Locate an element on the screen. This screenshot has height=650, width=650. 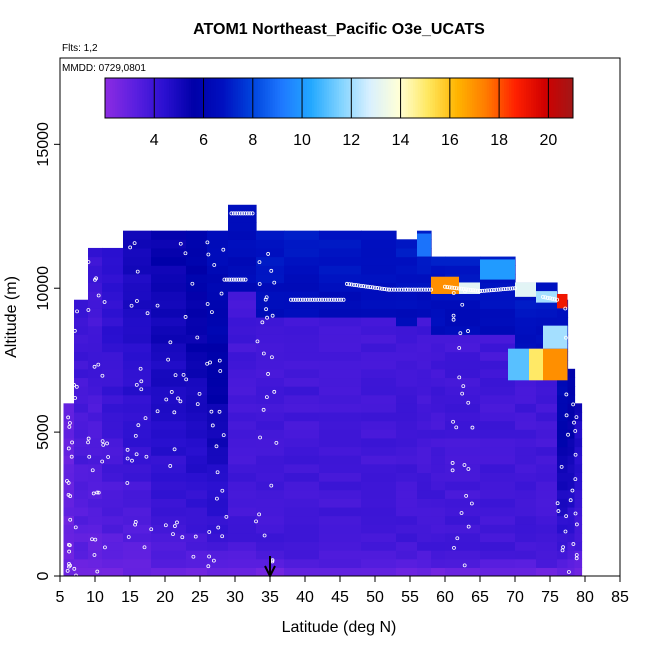
x-tick-label: 40 is located at coordinates (305, 597).